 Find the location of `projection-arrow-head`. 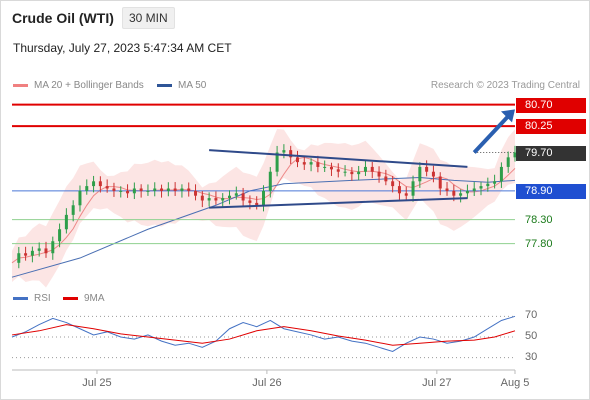

projection-arrow-head is located at coordinates (508, 116).